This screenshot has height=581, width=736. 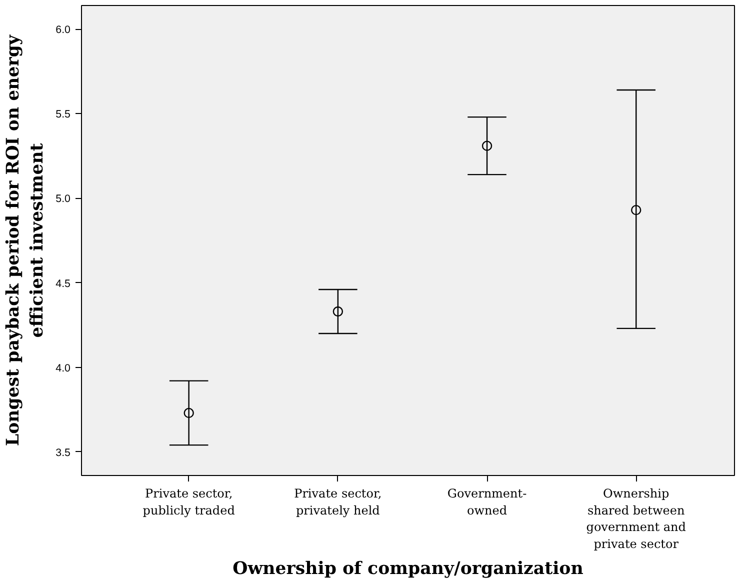 What do you see at coordinates (63, 114) in the screenshot?
I see `y-tick-label: 5.5` at bounding box center [63, 114].